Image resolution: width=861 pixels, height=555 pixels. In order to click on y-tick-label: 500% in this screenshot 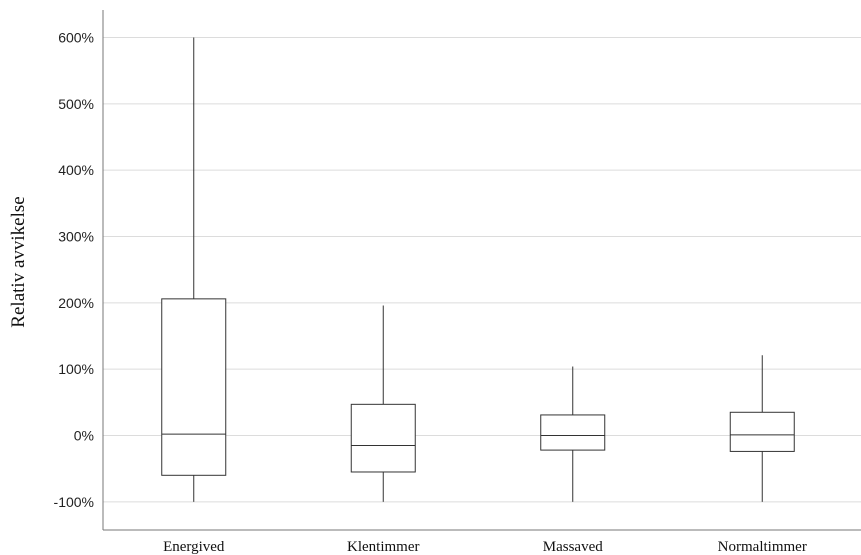, I will do `click(76, 104)`.